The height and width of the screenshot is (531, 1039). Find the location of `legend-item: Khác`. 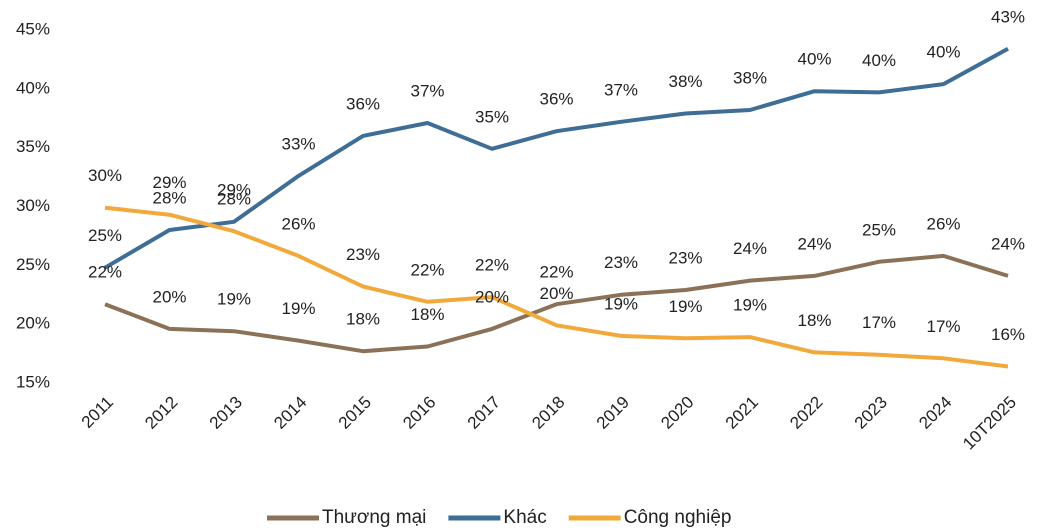

legend-item: Khác is located at coordinates (497, 517).